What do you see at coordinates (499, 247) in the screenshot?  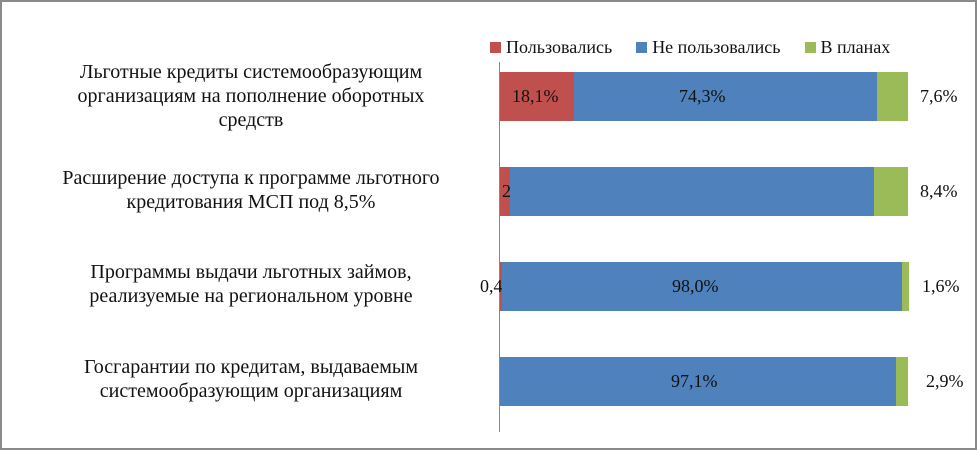 I see `category-axis-line` at bounding box center [499, 247].